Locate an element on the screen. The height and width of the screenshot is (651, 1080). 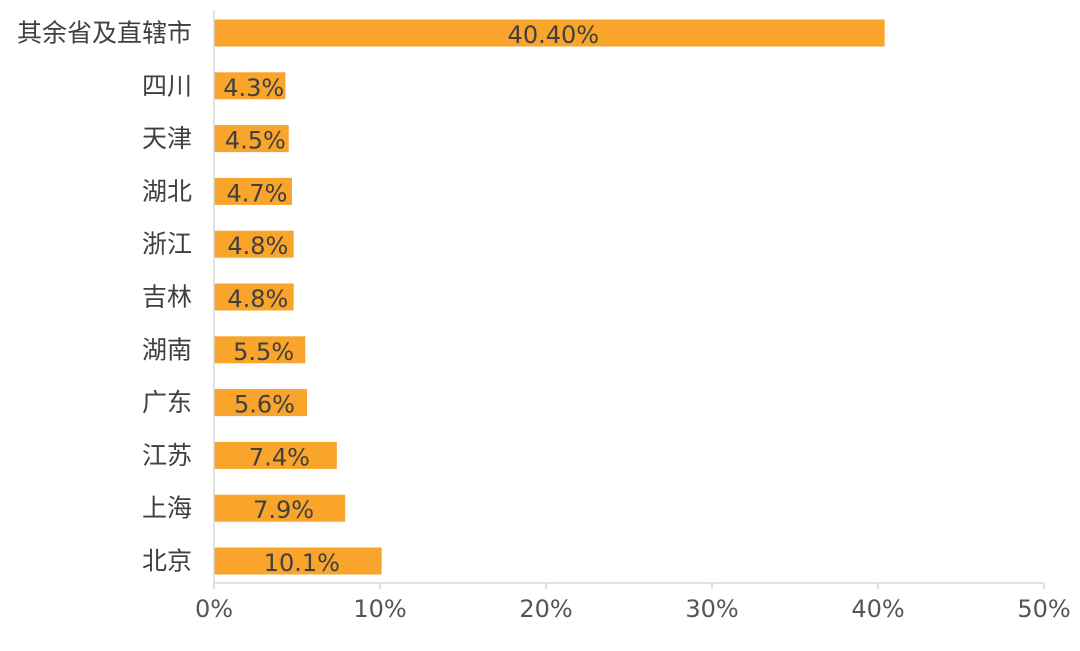
x-tick-label-3: 30% is located at coordinates (711, 609).